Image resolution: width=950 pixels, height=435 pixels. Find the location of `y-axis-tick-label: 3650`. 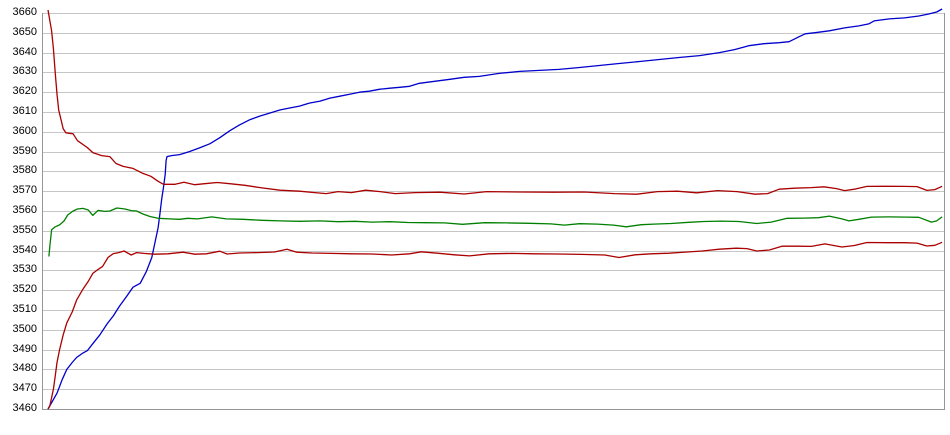

y-axis-tick-label: 3650 is located at coordinates (24, 31).